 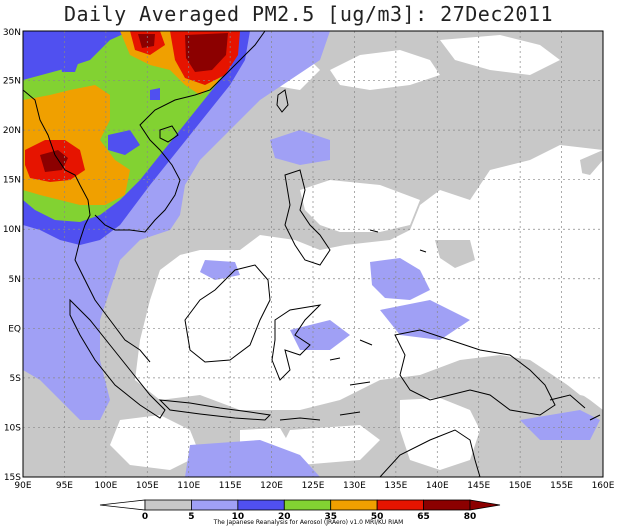 What do you see at coordinates (354, 486) in the screenshot?
I see `longitude-label: 130E` at bounding box center [354, 486].